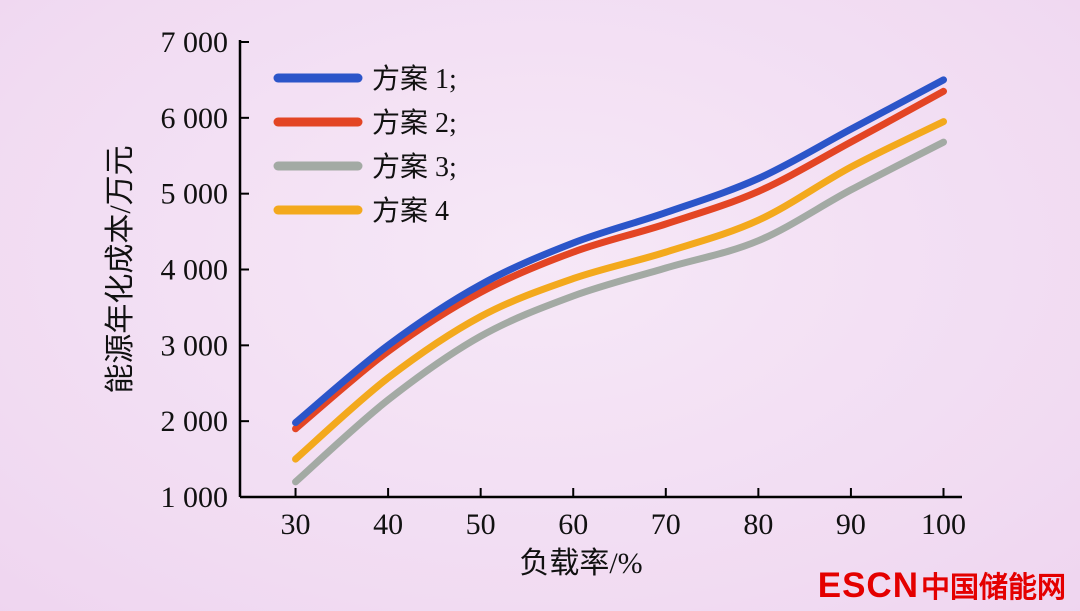 The width and height of the screenshot is (1080, 611). What do you see at coordinates (195, 118) in the screenshot?
I see `y-tick-label: 6 000` at bounding box center [195, 118].